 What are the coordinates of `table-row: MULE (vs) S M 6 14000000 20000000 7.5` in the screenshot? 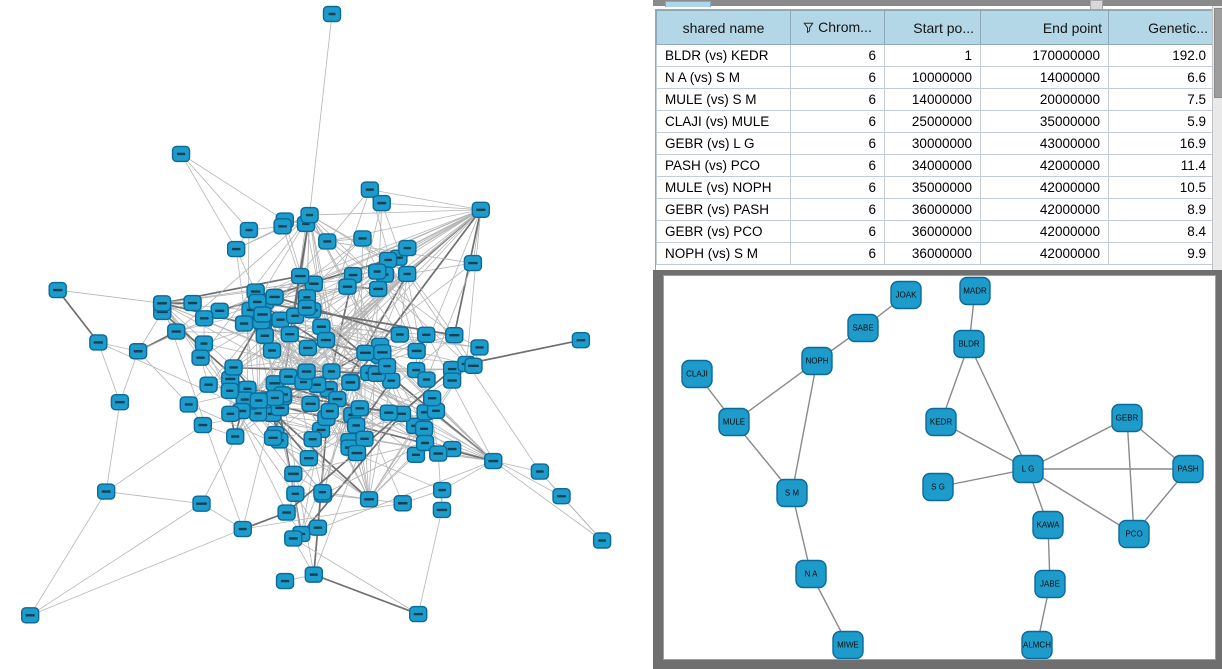 It's located at (935, 99).